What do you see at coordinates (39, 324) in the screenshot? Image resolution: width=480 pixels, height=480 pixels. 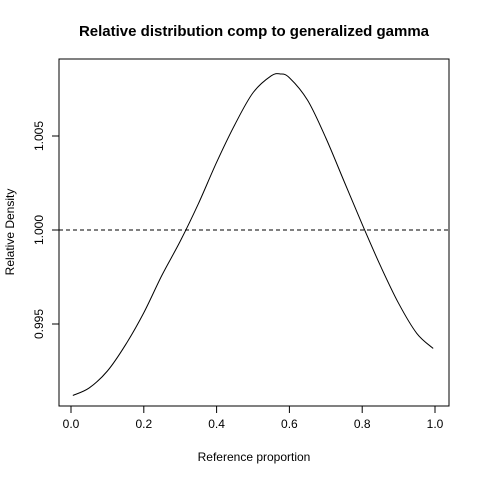 I see `y-tick-label: 0.995` at bounding box center [39, 324].